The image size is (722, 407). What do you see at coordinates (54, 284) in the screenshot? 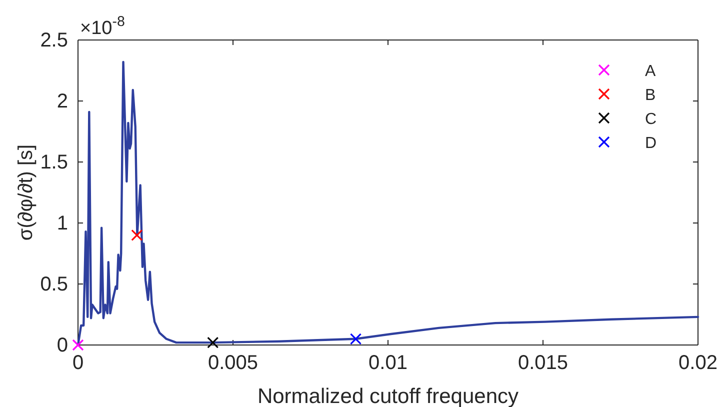
I see `y-tick-label: 0.5` at bounding box center [54, 284].